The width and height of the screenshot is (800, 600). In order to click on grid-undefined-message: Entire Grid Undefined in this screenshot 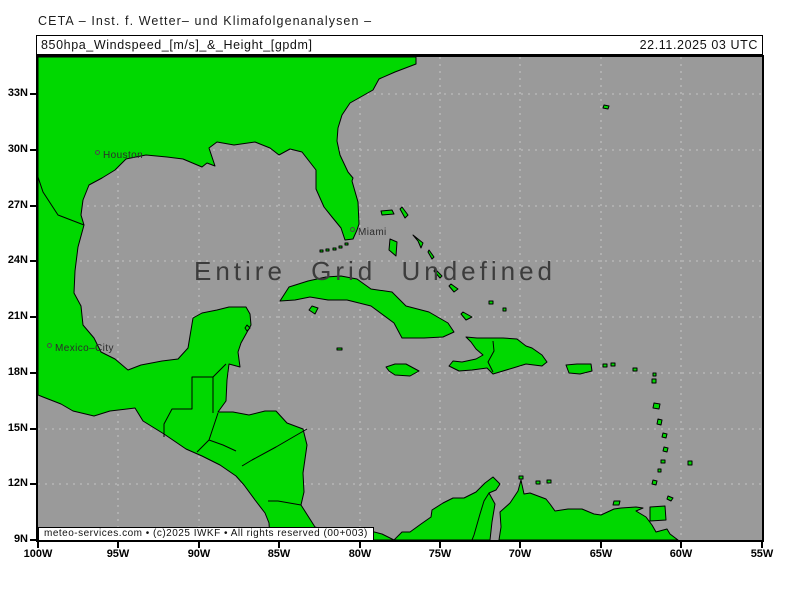, I will do `click(375, 271)`.